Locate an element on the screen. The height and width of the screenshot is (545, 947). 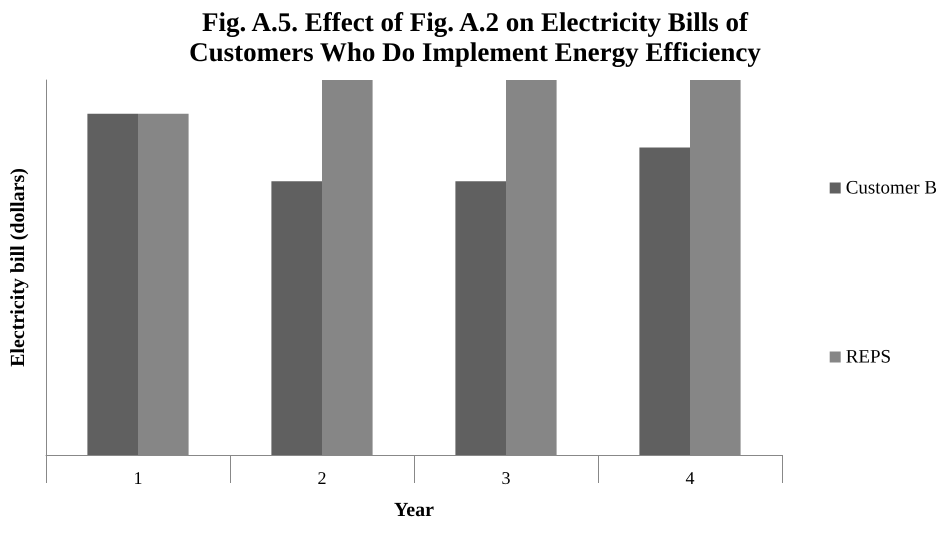
y-axis-title: Electricity bill (dollars) is located at coordinates (18, 267).